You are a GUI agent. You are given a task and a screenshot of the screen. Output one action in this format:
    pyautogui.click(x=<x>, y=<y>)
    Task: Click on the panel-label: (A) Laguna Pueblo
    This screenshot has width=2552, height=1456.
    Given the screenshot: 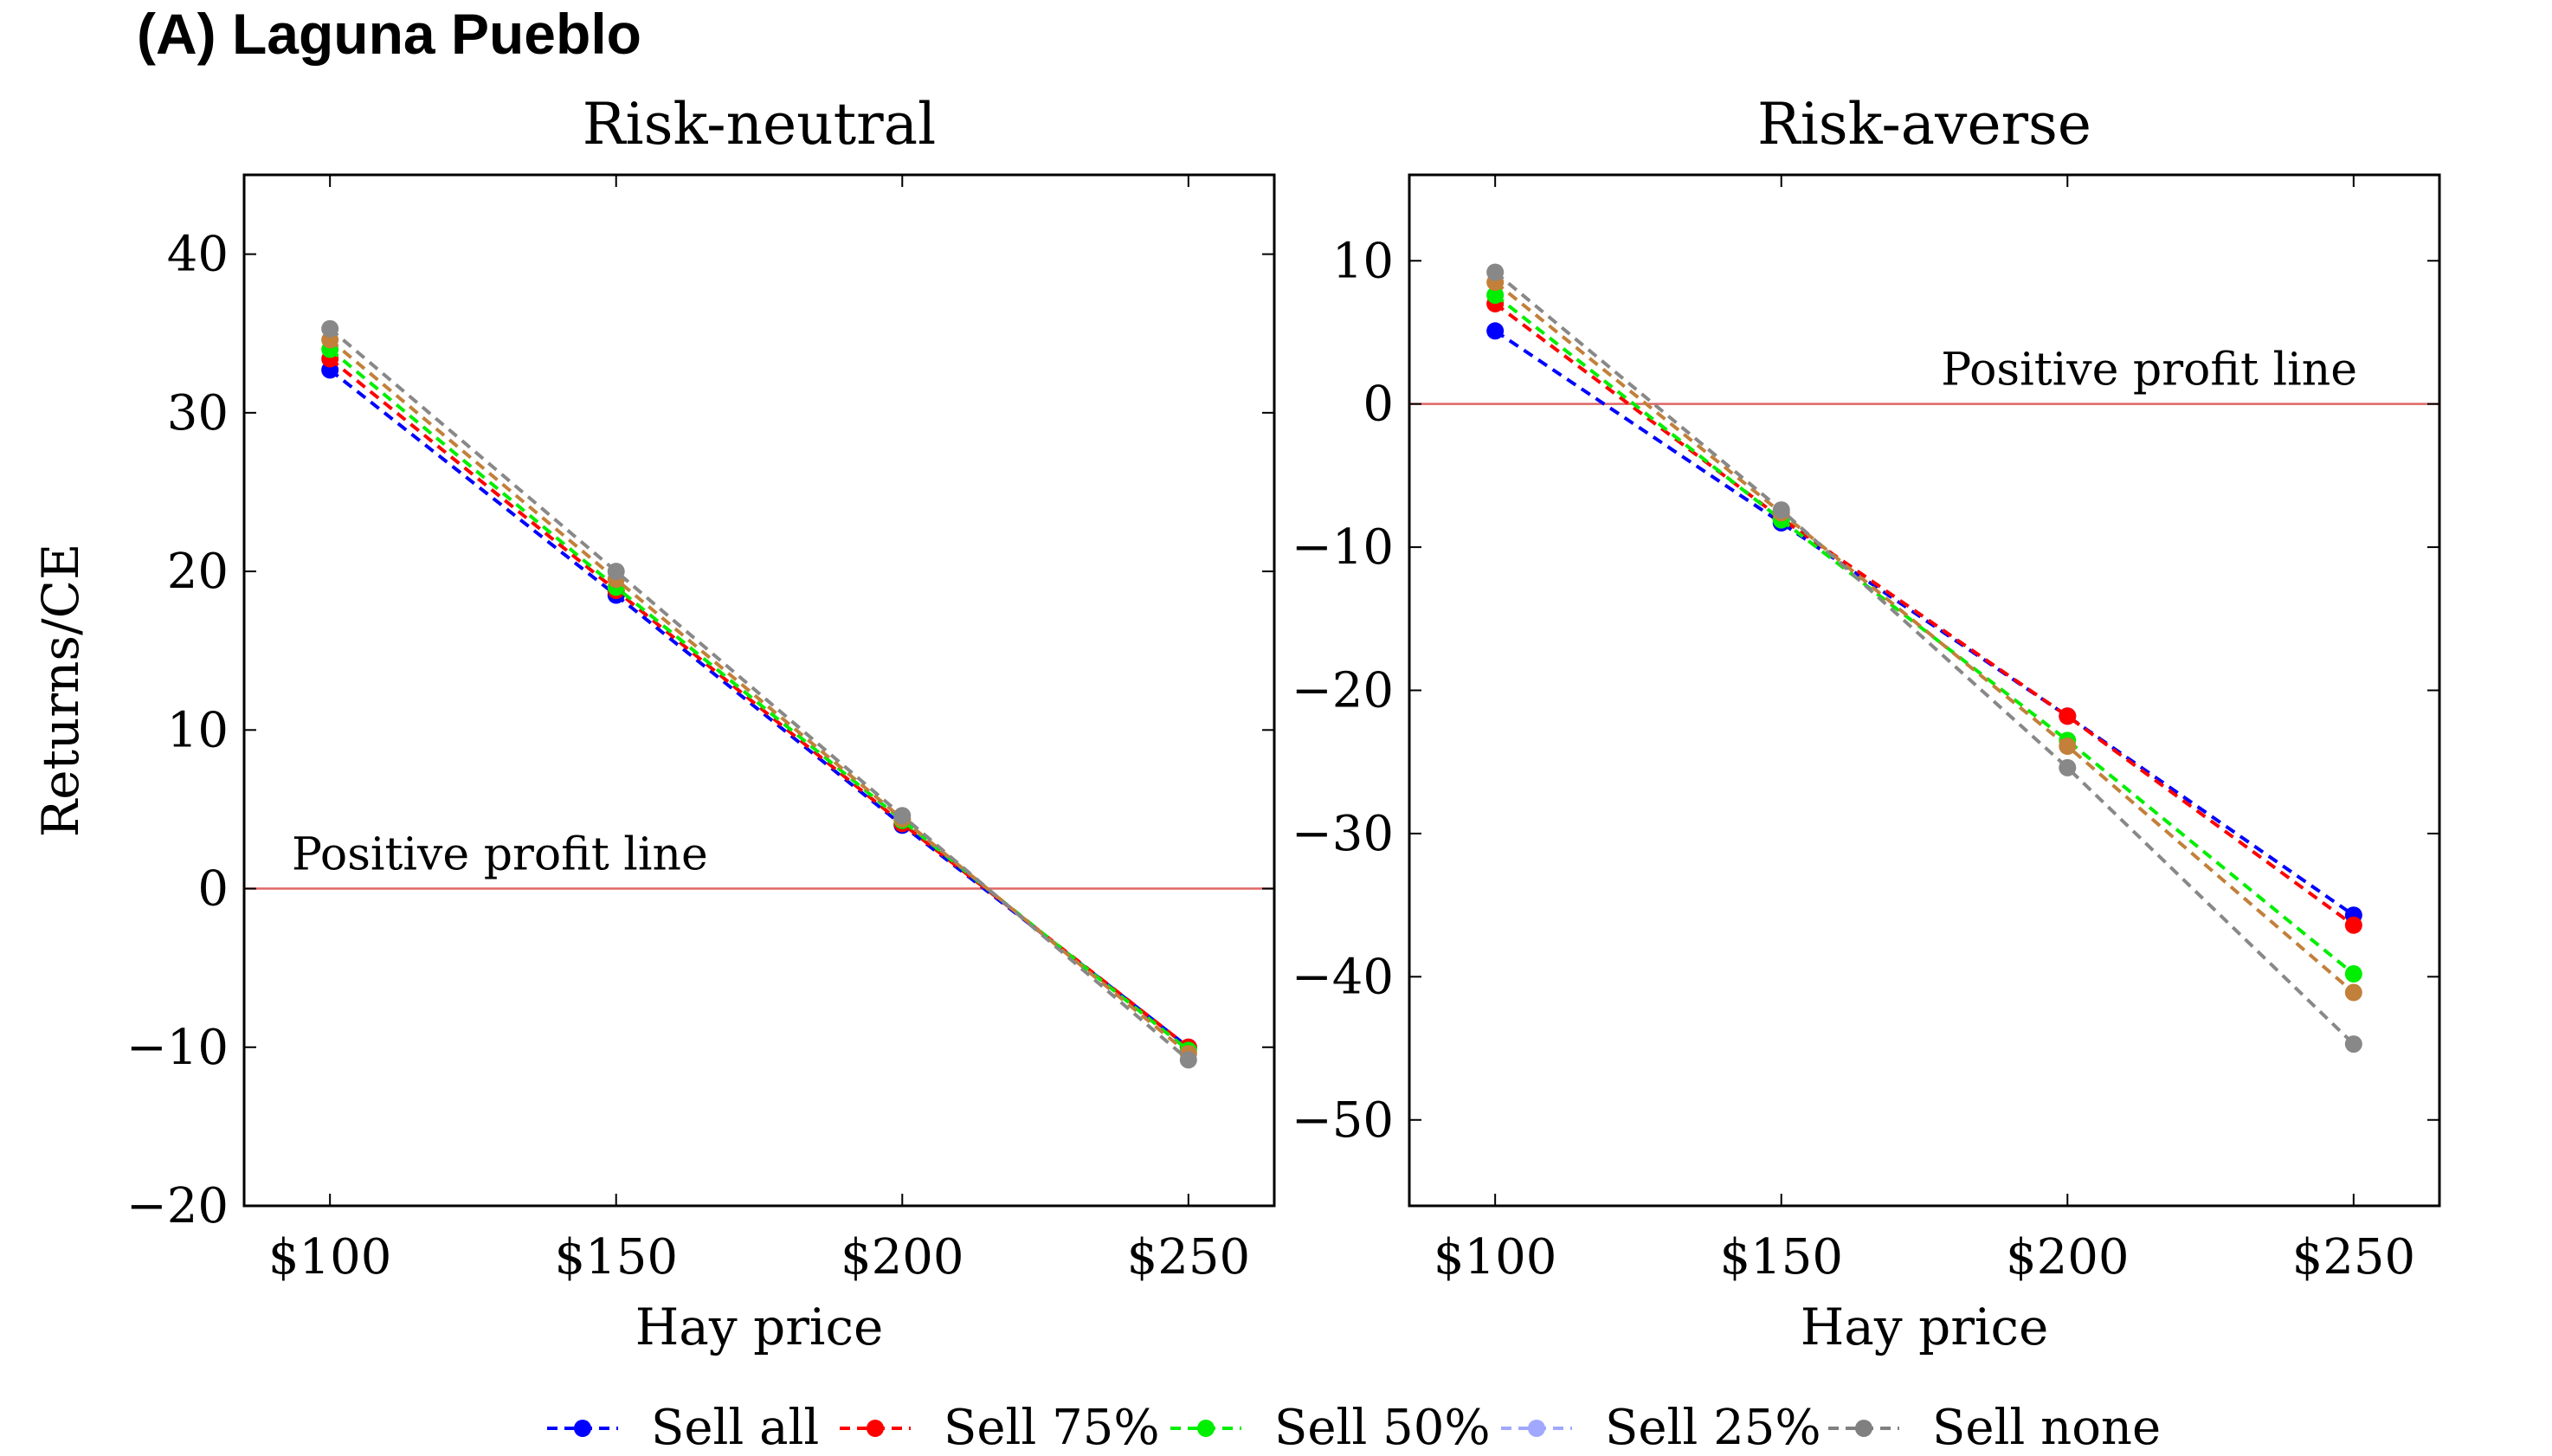 What is the action you would take?
    pyautogui.click(x=389, y=34)
    